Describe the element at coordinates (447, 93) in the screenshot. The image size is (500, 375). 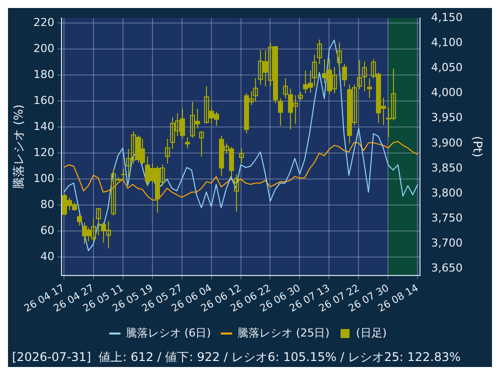
I see `y-tick-label: 4,000` at that location.